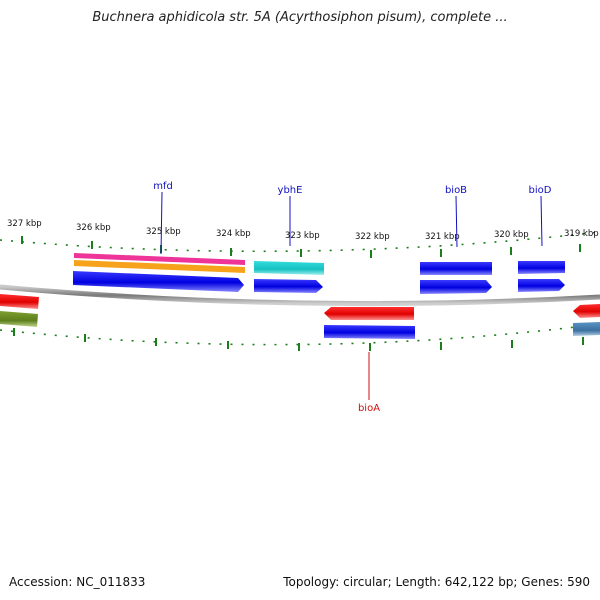  I want to click on cds-arrow-bioA-red, so click(369, 313).